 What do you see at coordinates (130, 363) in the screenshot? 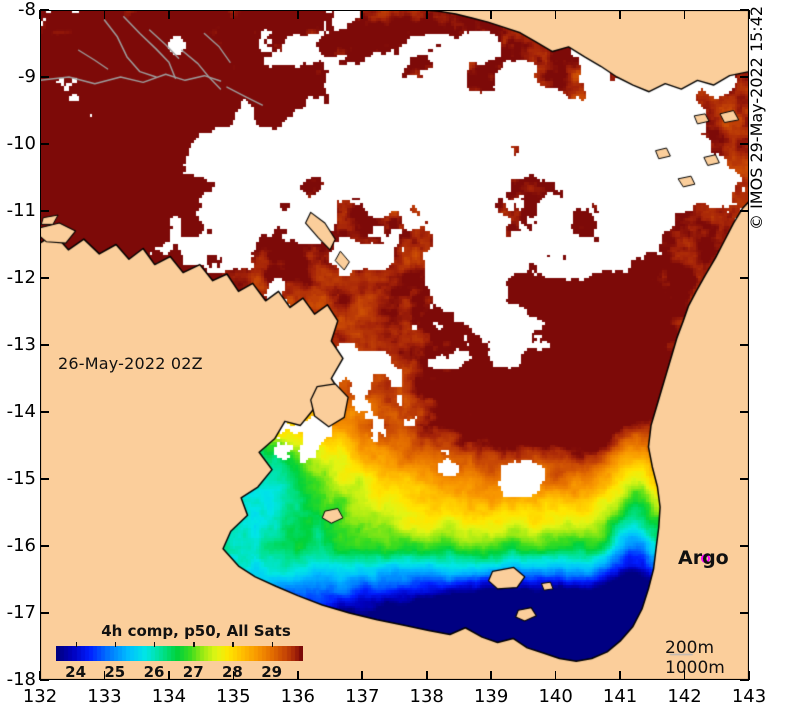
I see `date-stamp: 26-May-2022 02Z` at bounding box center [130, 363].